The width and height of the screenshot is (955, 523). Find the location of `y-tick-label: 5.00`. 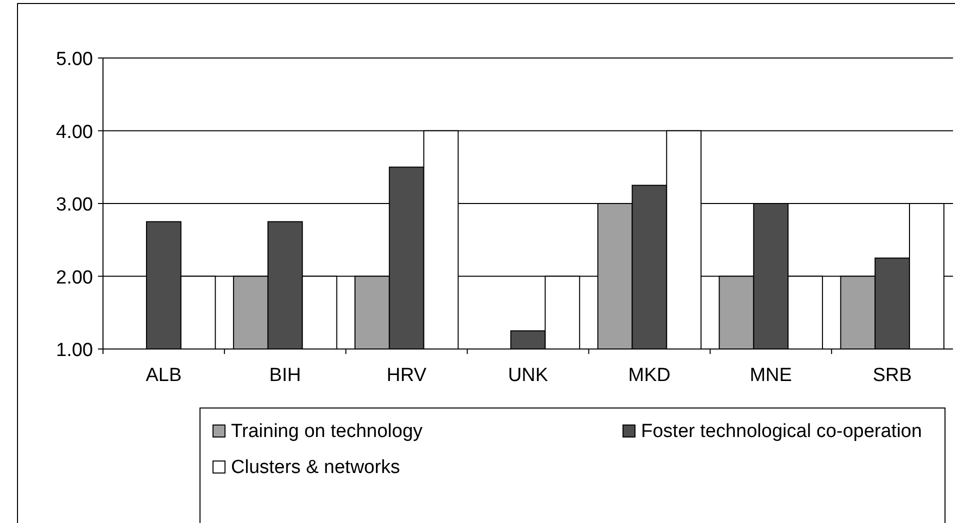

y-tick-label: 5.00 is located at coordinates (74, 59).